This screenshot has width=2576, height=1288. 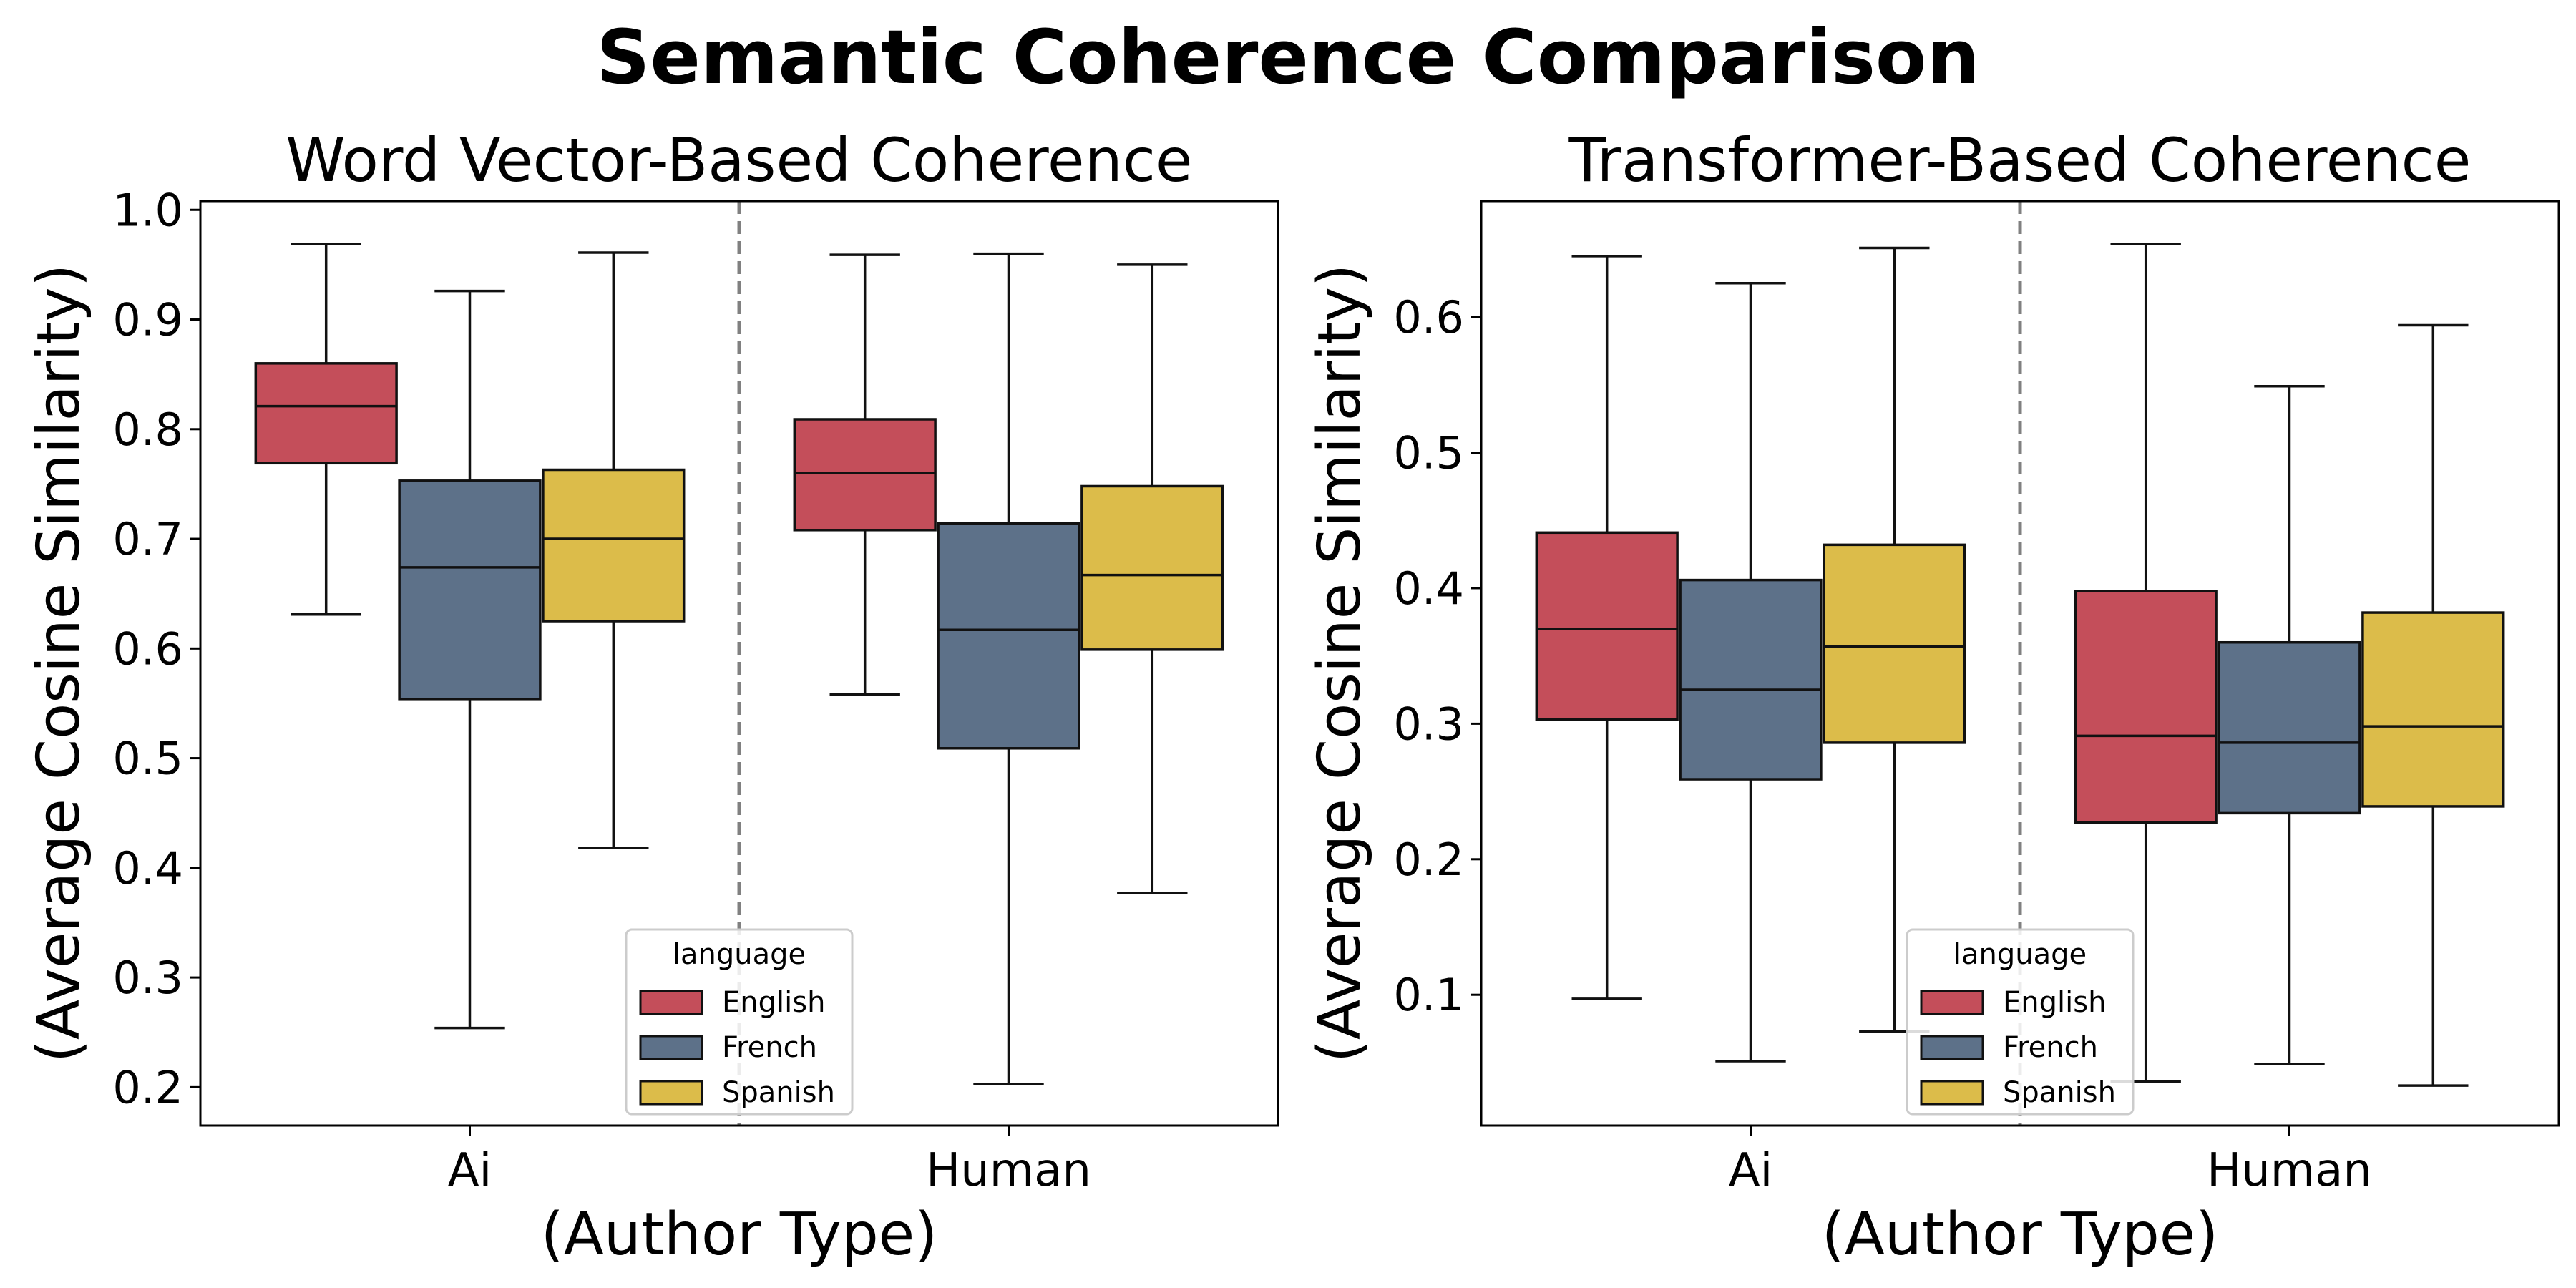 I want to click on y-tick-label: 0.8, so click(x=147, y=430).